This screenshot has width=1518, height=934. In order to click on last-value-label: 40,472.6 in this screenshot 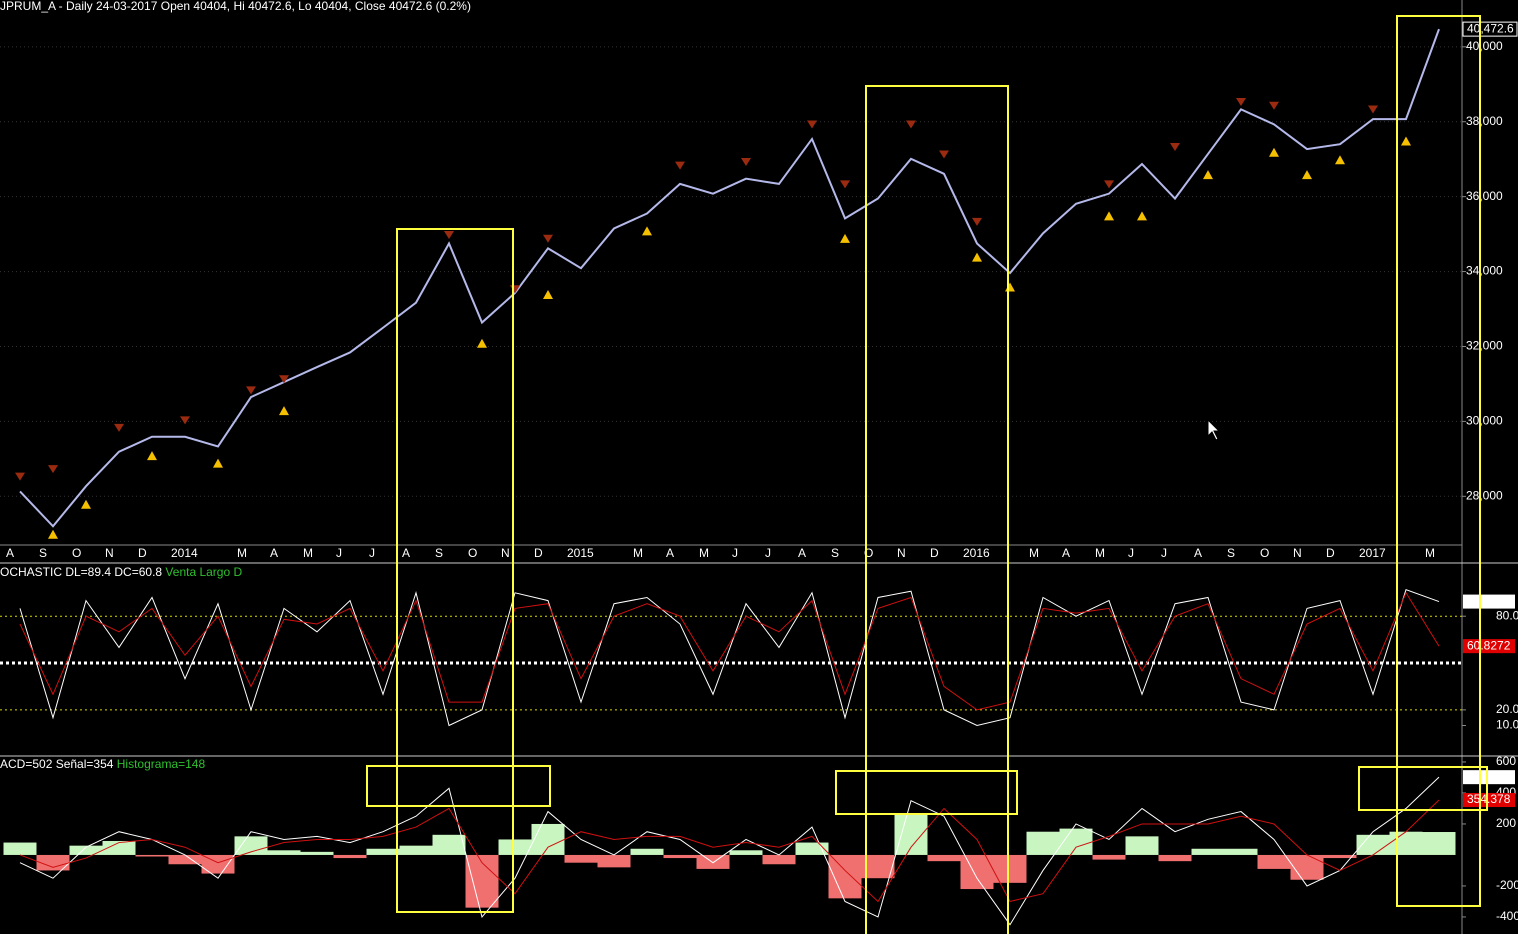, I will do `click(1490, 28)`.